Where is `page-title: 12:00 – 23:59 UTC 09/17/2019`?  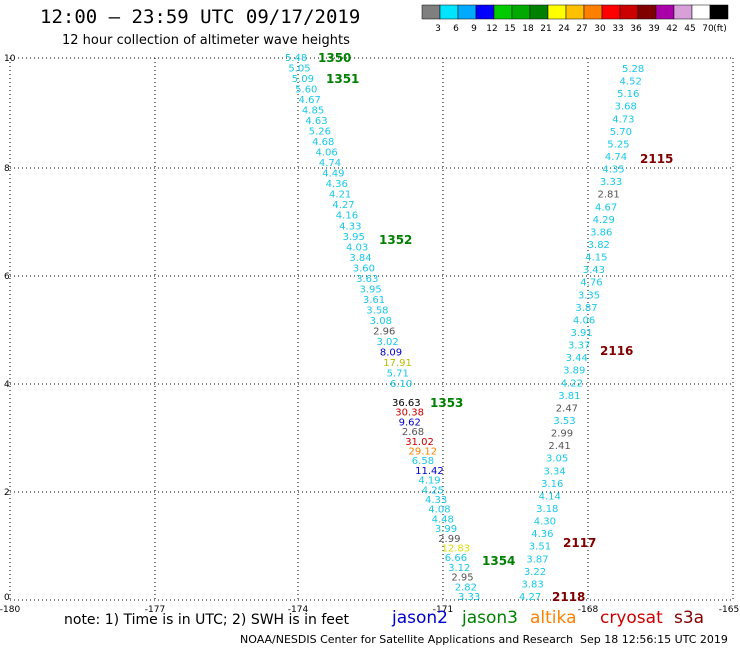 page-title: 12:00 – 23:59 UTC 09/17/2019 is located at coordinates (200, 17).